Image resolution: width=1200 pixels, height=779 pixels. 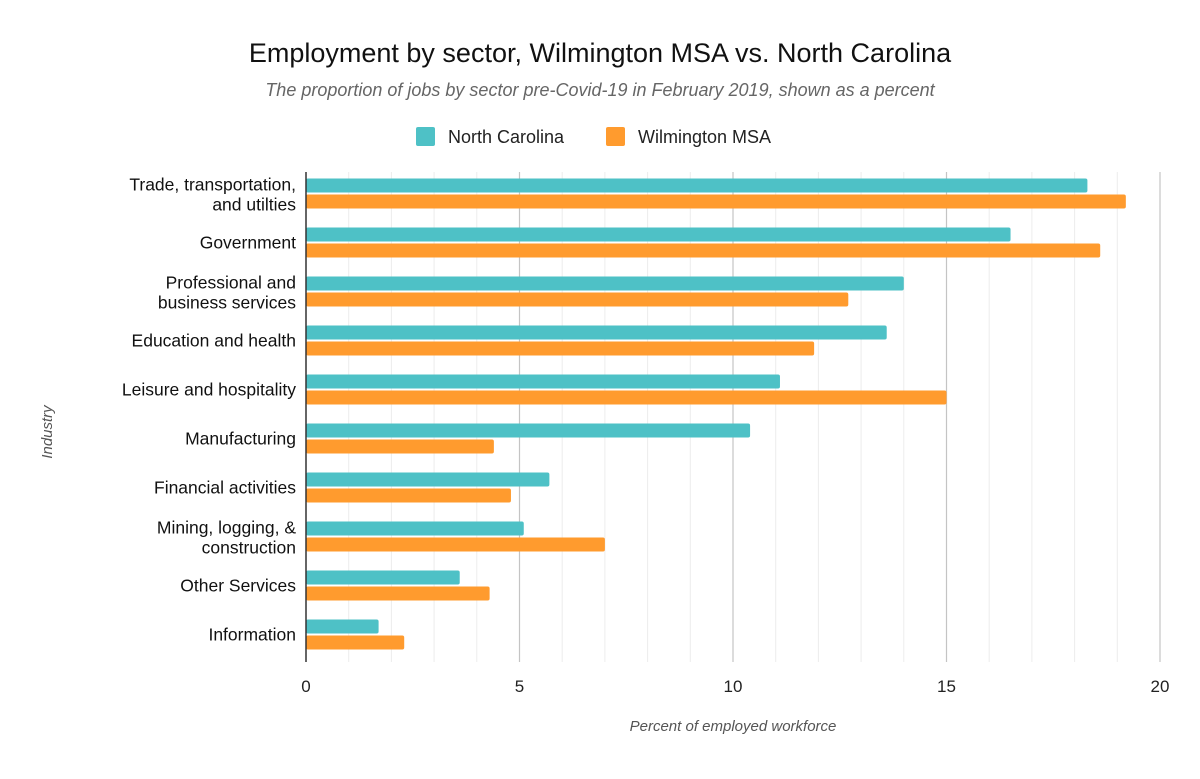 What do you see at coordinates (946, 686) in the screenshot?
I see `x-tick-label: 15` at bounding box center [946, 686].